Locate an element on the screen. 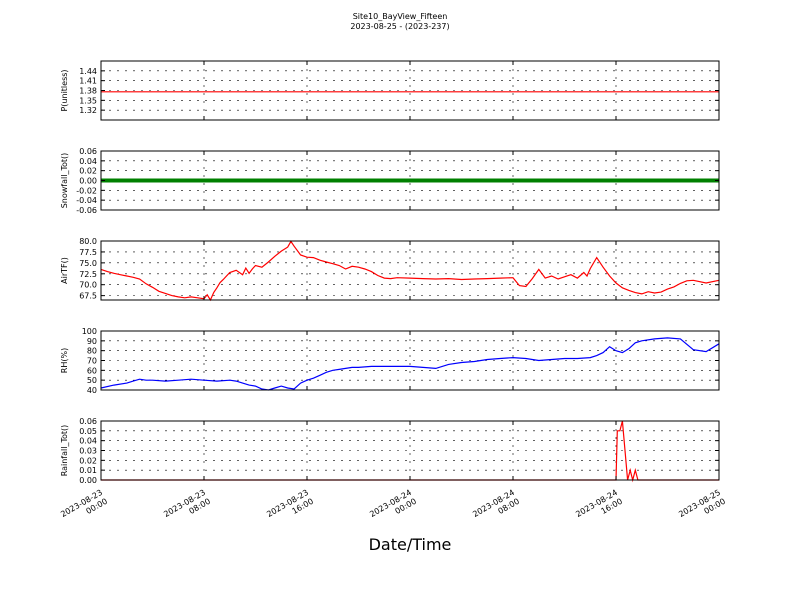  chart-title: Site10_BayView_Fifteen is located at coordinates (400, 16).